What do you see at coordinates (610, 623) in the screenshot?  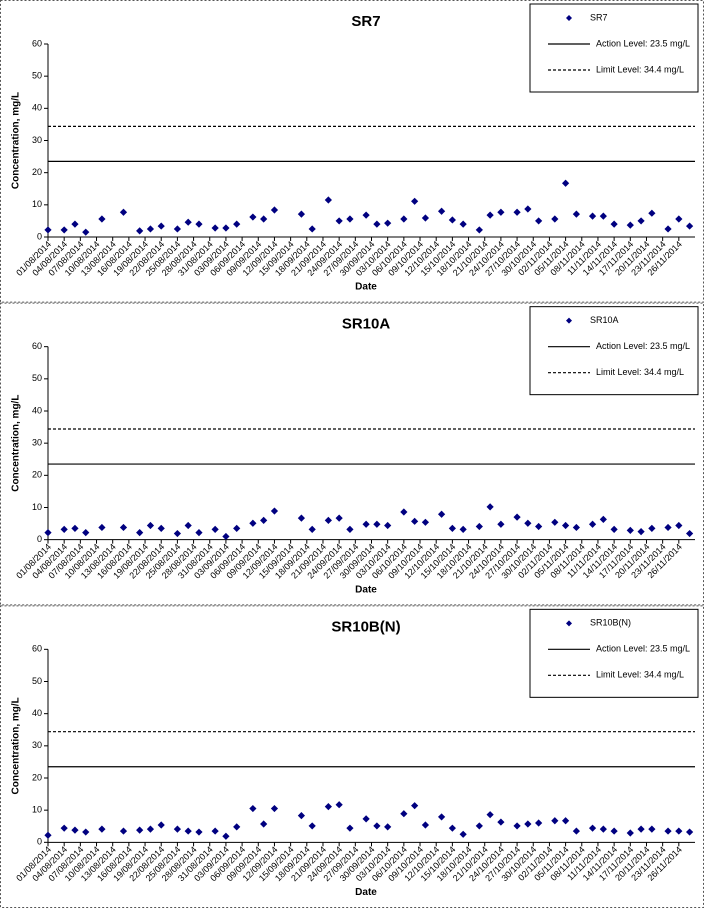 I see `legend-label: SR10B(N)` at bounding box center [610, 623].